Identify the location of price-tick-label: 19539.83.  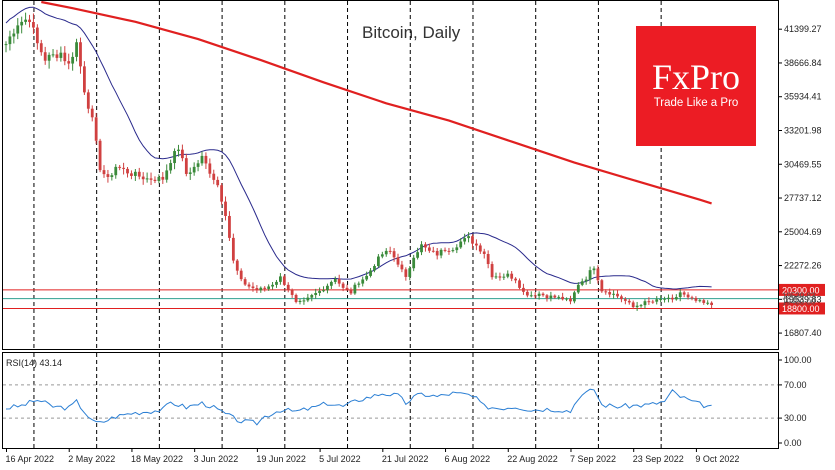
(803, 299).